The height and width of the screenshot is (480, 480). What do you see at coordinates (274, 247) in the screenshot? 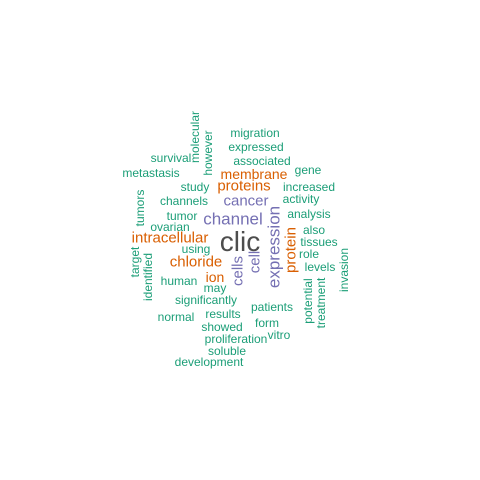
I see `word-expression: expression` at bounding box center [274, 247].